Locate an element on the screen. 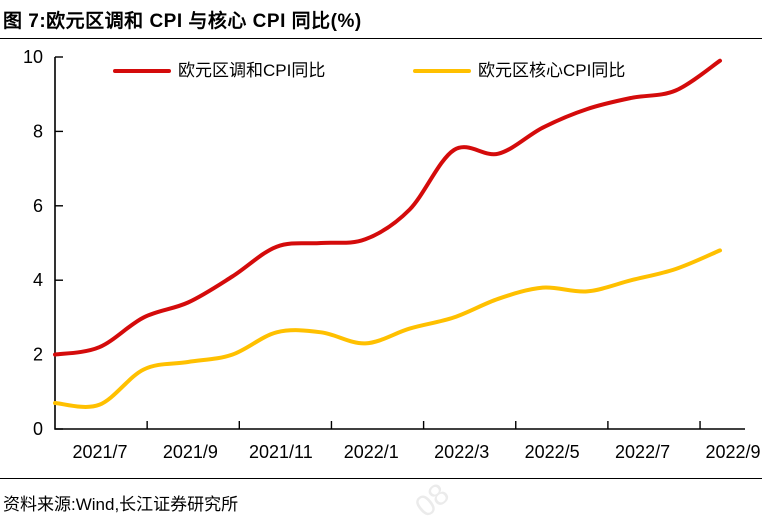 The width and height of the screenshot is (762, 522). y-axis-tick-label: 0 is located at coordinates (38, 429).